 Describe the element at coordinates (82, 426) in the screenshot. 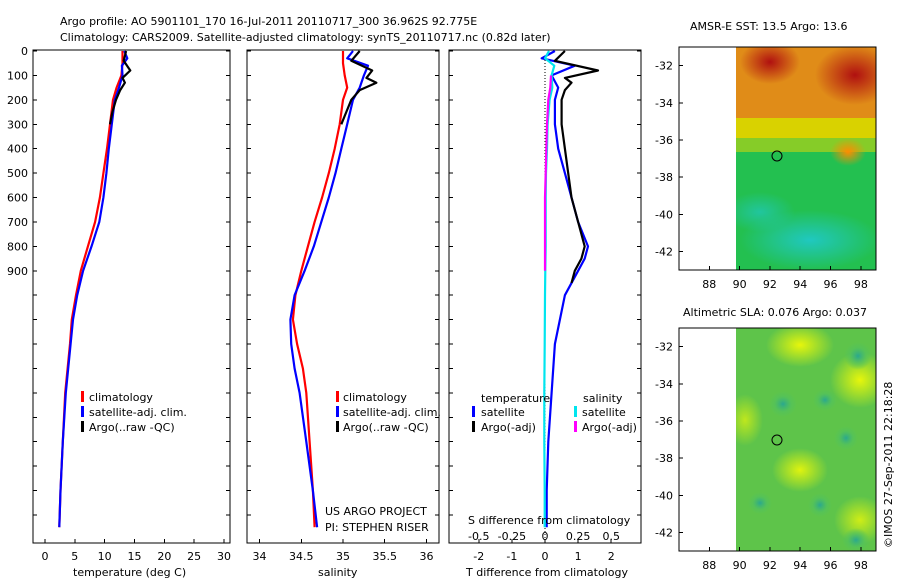

I see `legend-swatch-argo` at that location.